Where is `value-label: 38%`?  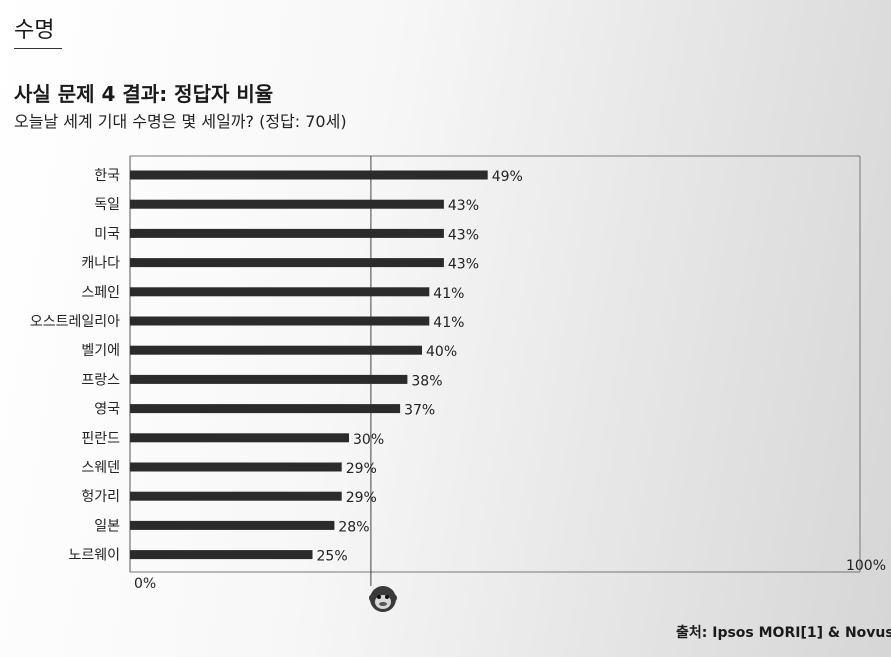 value-label: 38% is located at coordinates (426, 381).